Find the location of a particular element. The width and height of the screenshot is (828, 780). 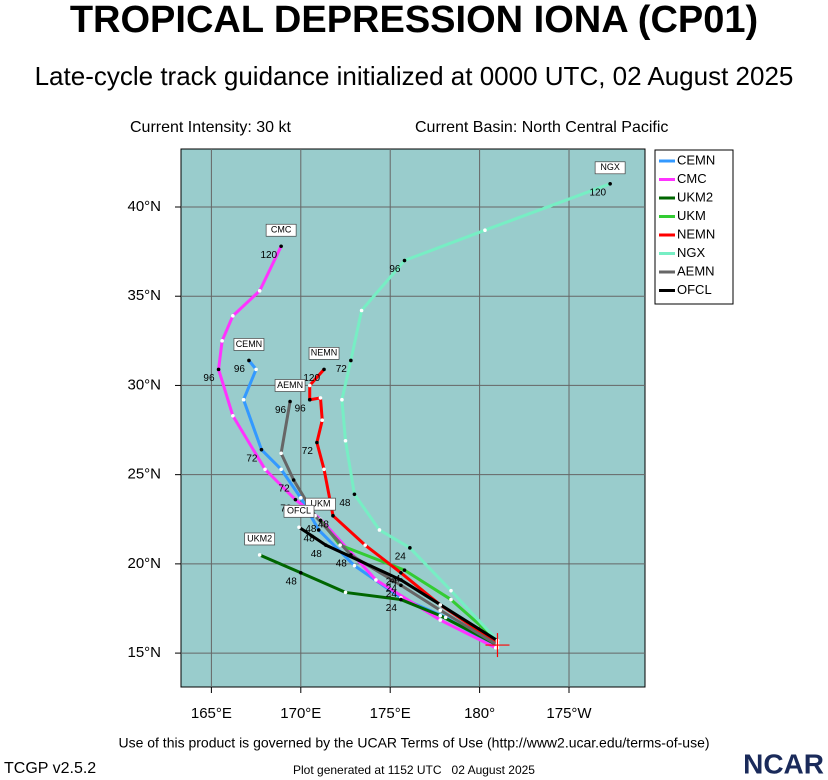

model-tag: AEMN is located at coordinates (290, 385).